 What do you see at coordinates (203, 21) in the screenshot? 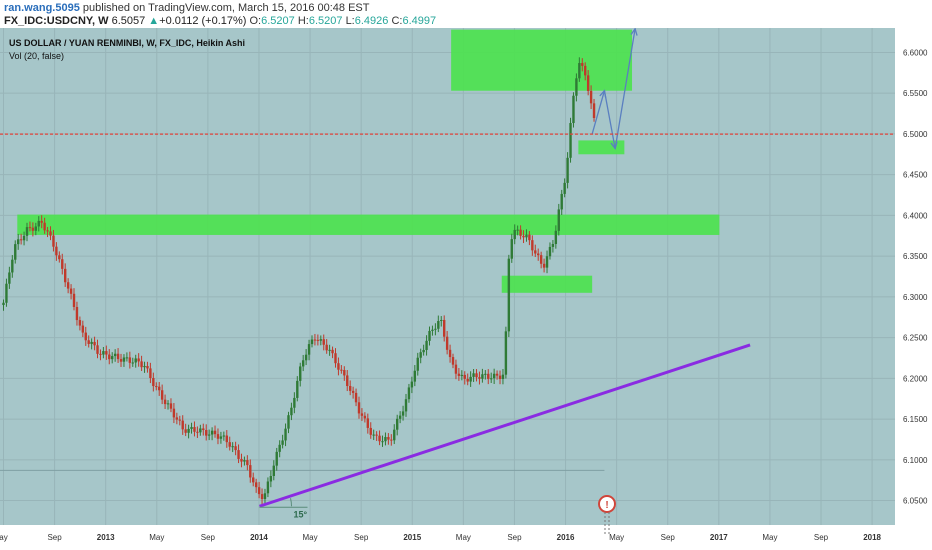
I see `change-value: +0.0112 (+0.17%)` at bounding box center [203, 21].